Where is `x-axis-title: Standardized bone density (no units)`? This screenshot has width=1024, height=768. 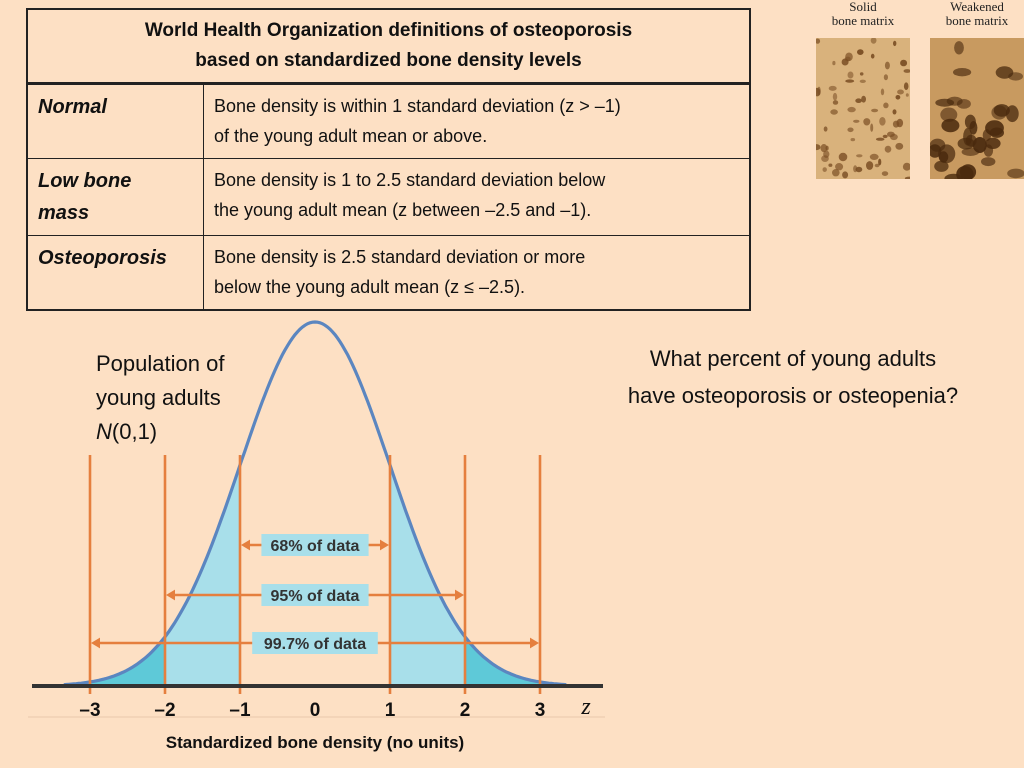 x-axis-title: Standardized bone density (no units) is located at coordinates (315, 742).